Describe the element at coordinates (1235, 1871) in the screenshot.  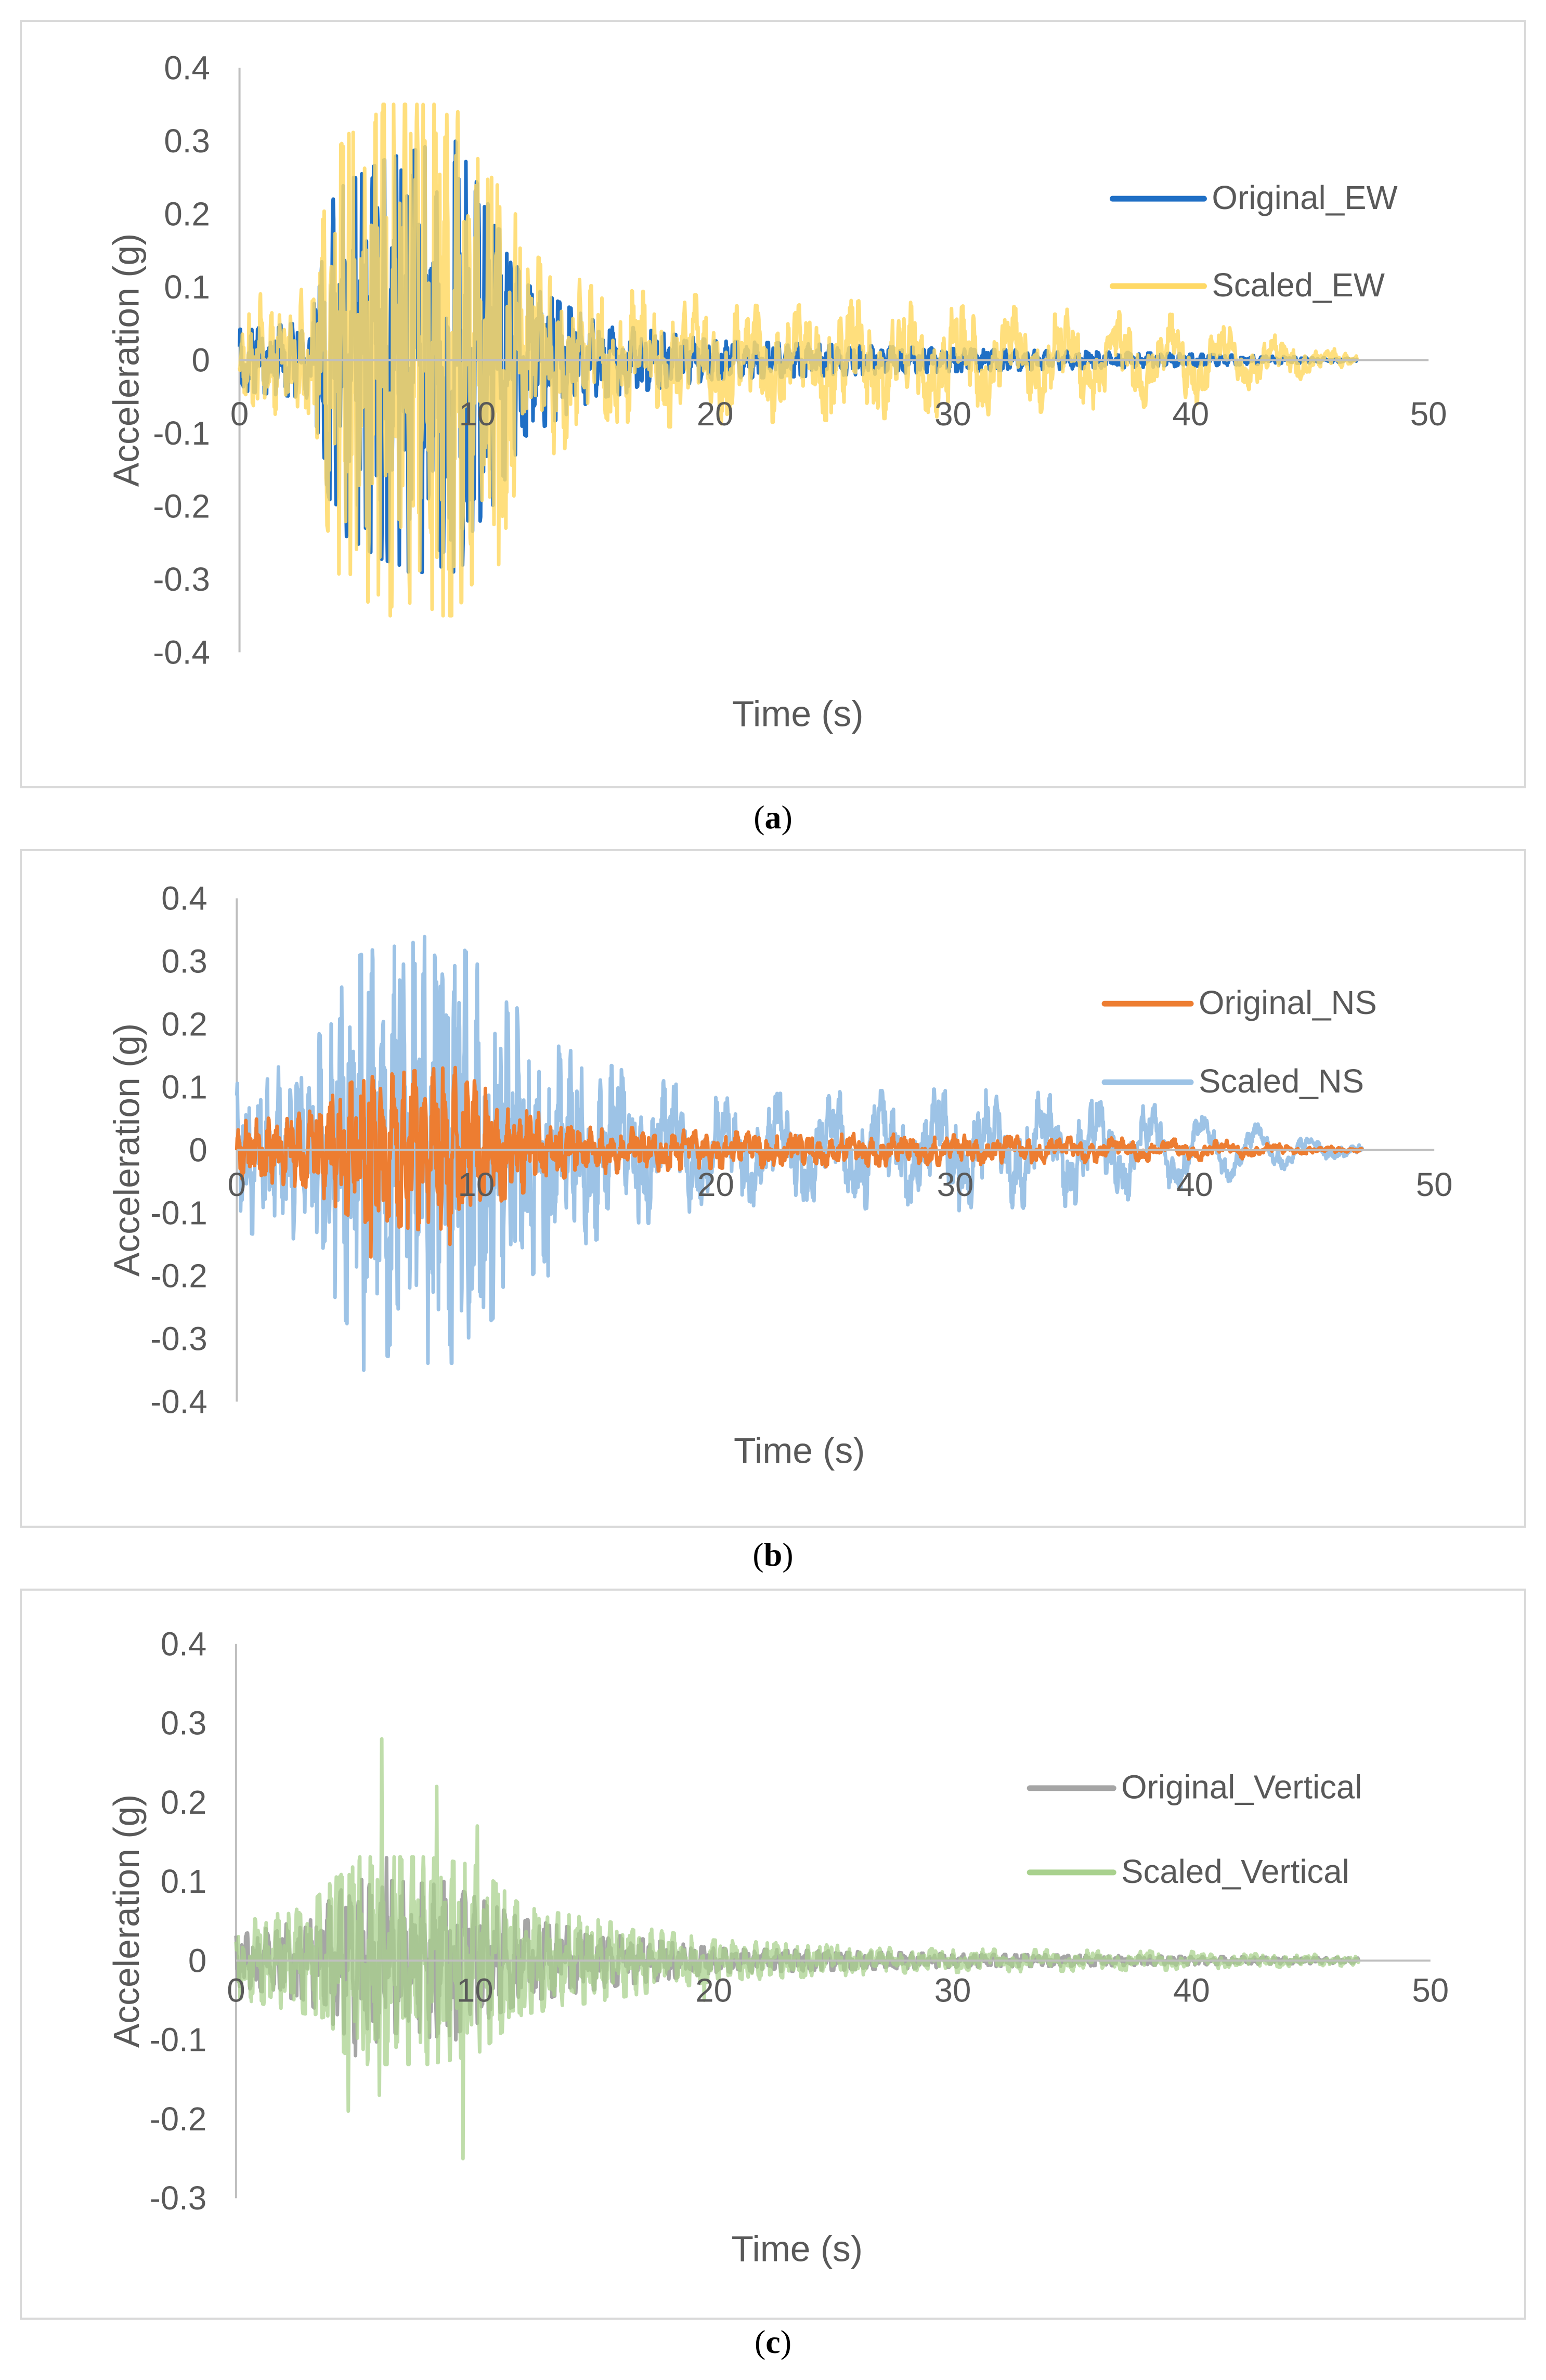
I see `legend-label-scaled_vertical: Scaled_Vertical` at that location.